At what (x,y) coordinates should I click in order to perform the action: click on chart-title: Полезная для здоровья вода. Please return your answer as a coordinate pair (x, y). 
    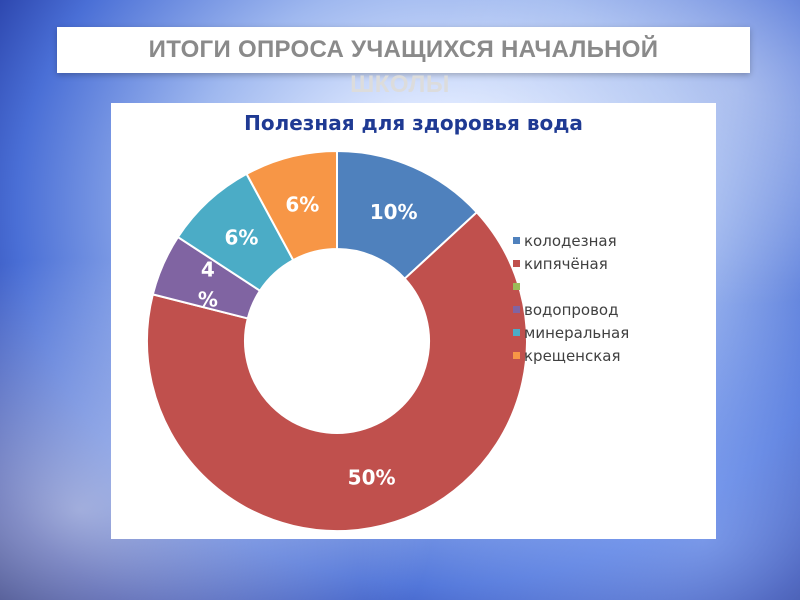
    Looking at the image, I should click on (413, 123).